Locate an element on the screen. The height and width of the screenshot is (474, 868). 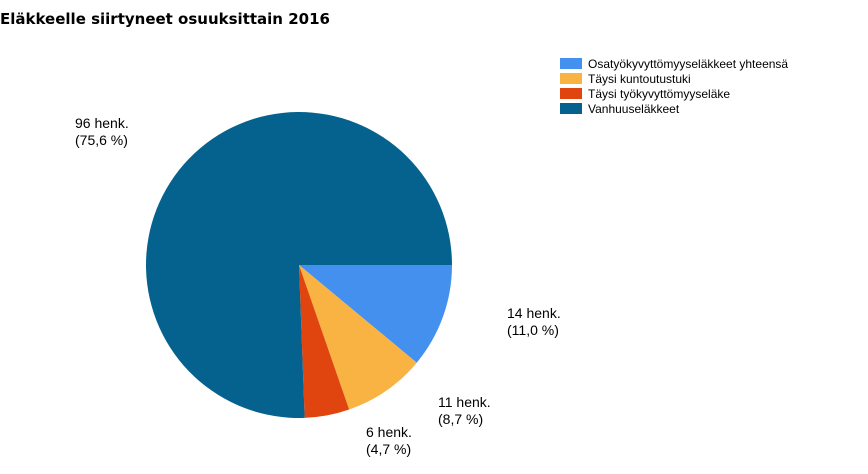
legend-label: Osatyökyvyttömyyseläkkeet yhteensä is located at coordinates (688, 64).